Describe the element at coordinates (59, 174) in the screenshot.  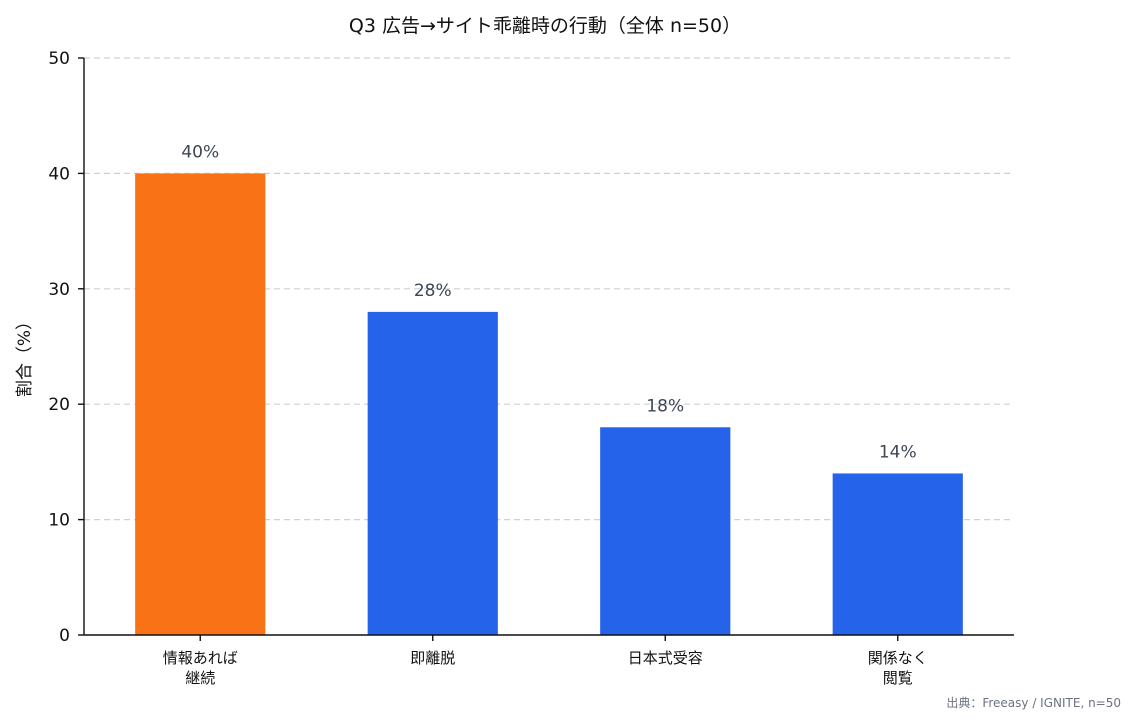
I see `y-tick-label: 40` at that location.